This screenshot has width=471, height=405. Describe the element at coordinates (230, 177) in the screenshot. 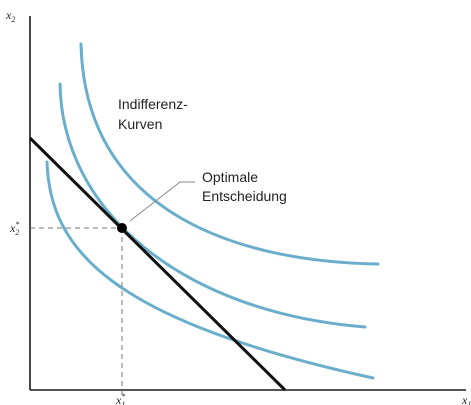

I see `optimal-decision-label-line1: Optimale` at that location.